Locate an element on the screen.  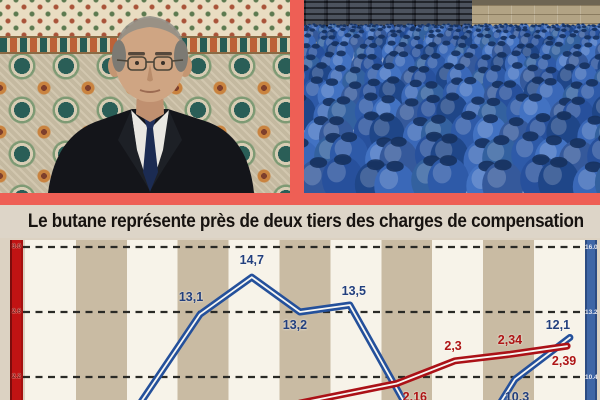
value-label: 2,16 is located at coordinates (414, 395).